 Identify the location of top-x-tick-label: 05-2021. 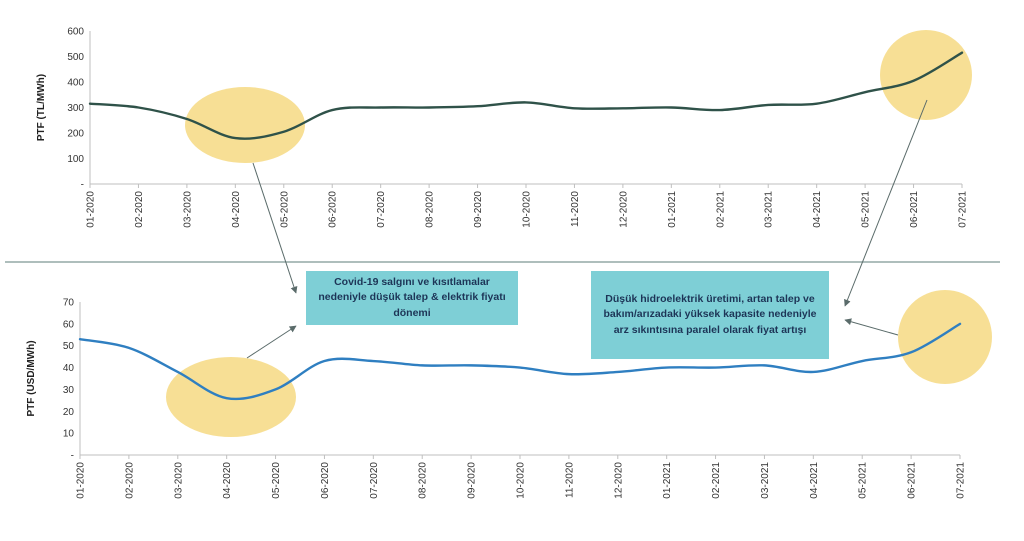
(866, 209).